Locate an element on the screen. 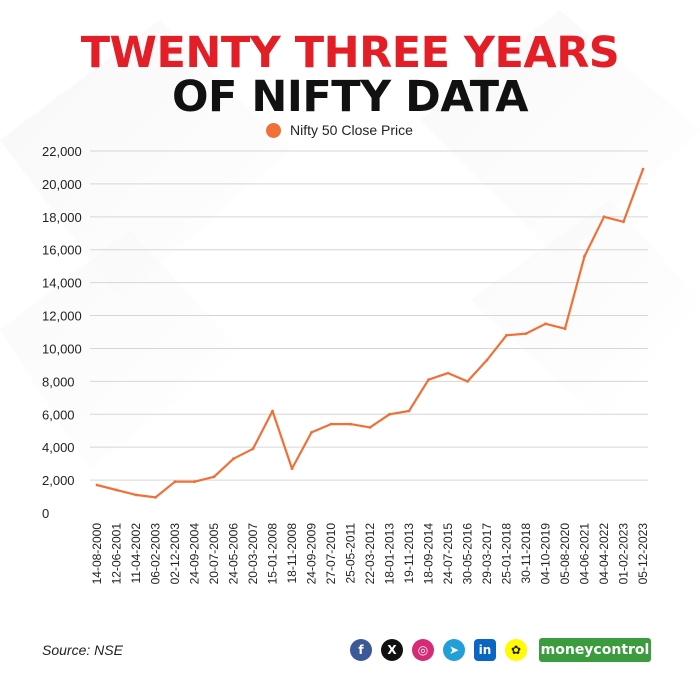 The width and height of the screenshot is (700, 700). legend: Nifty 50 Close Price is located at coordinates (339, 130).